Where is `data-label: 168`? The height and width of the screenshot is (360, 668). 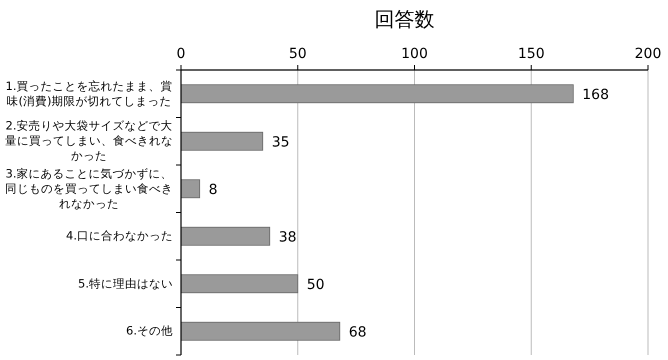
data-label: 168 is located at coordinates (596, 94).